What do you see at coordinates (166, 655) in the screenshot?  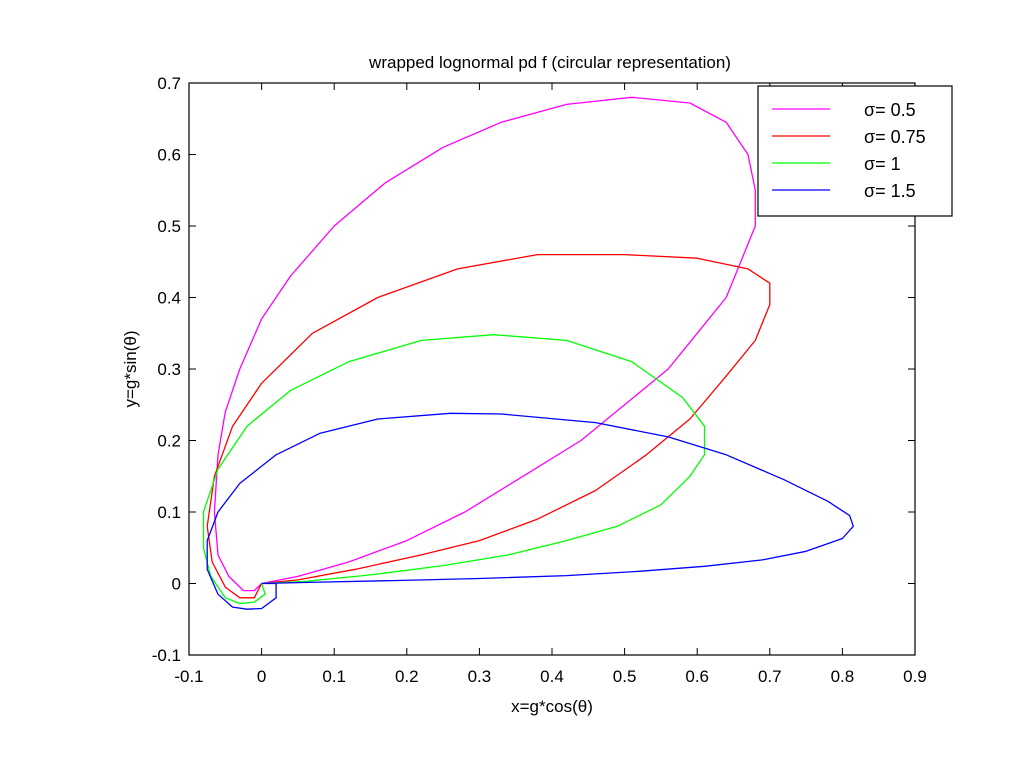 I see `y-tick-label: -0.1` at bounding box center [166, 655].